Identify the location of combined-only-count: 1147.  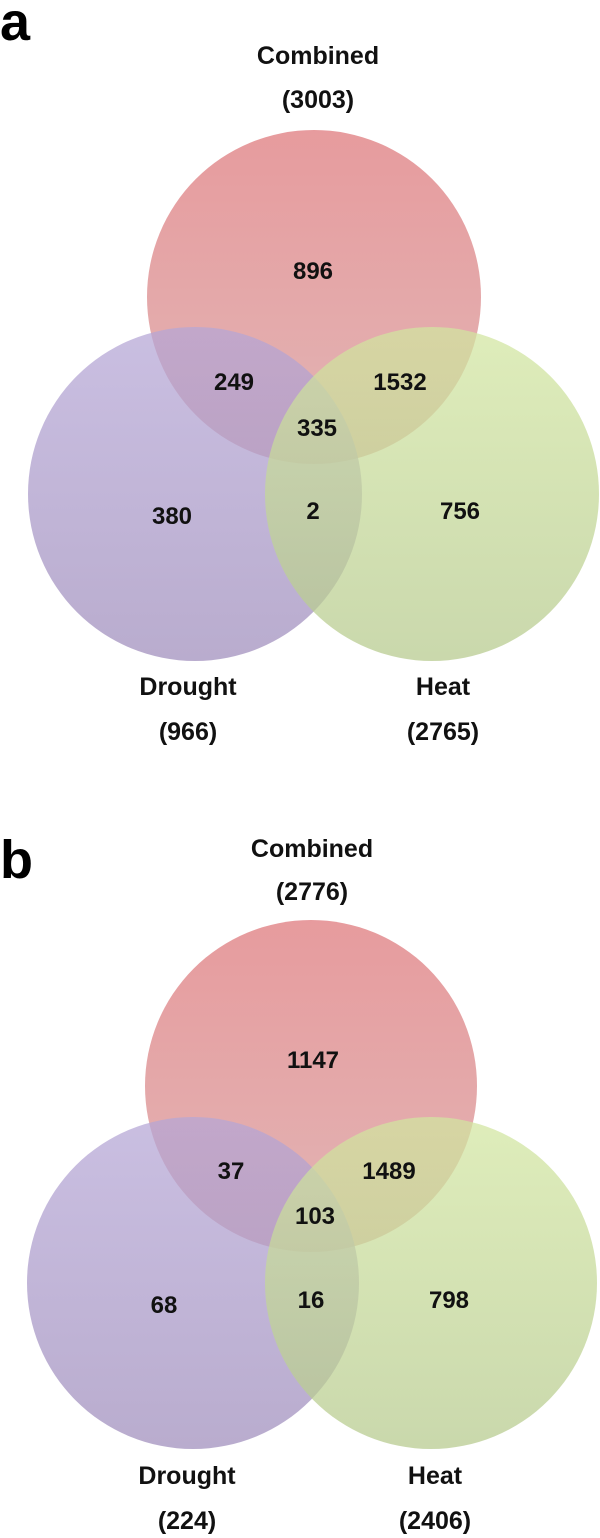
(313, 1060).